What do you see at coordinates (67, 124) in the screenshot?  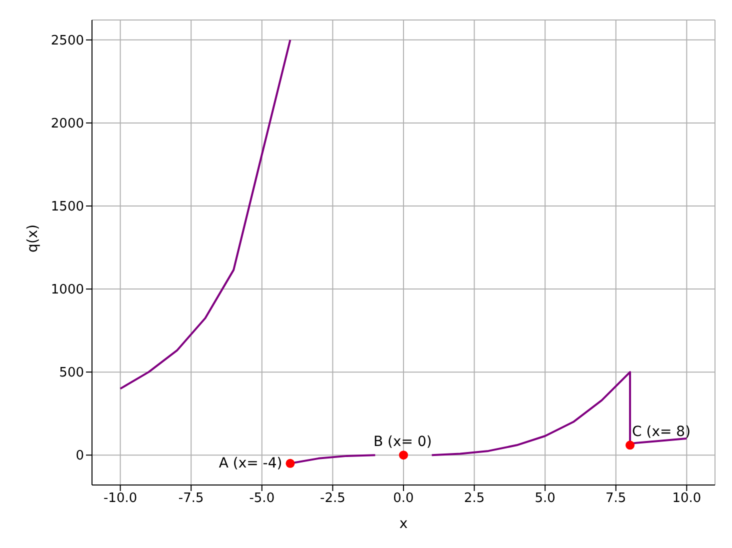 I see `y-tick-label: 2000` at bounding box center [67, 124].